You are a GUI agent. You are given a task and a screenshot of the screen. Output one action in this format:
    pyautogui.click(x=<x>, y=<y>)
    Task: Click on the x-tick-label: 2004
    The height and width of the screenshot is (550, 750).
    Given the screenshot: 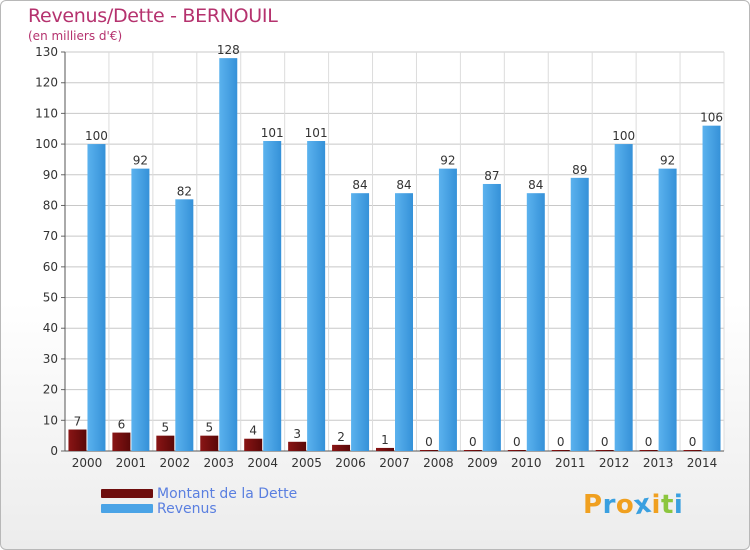 What is the action you would take?
    pyautogui.click(x=262, y=463)
    